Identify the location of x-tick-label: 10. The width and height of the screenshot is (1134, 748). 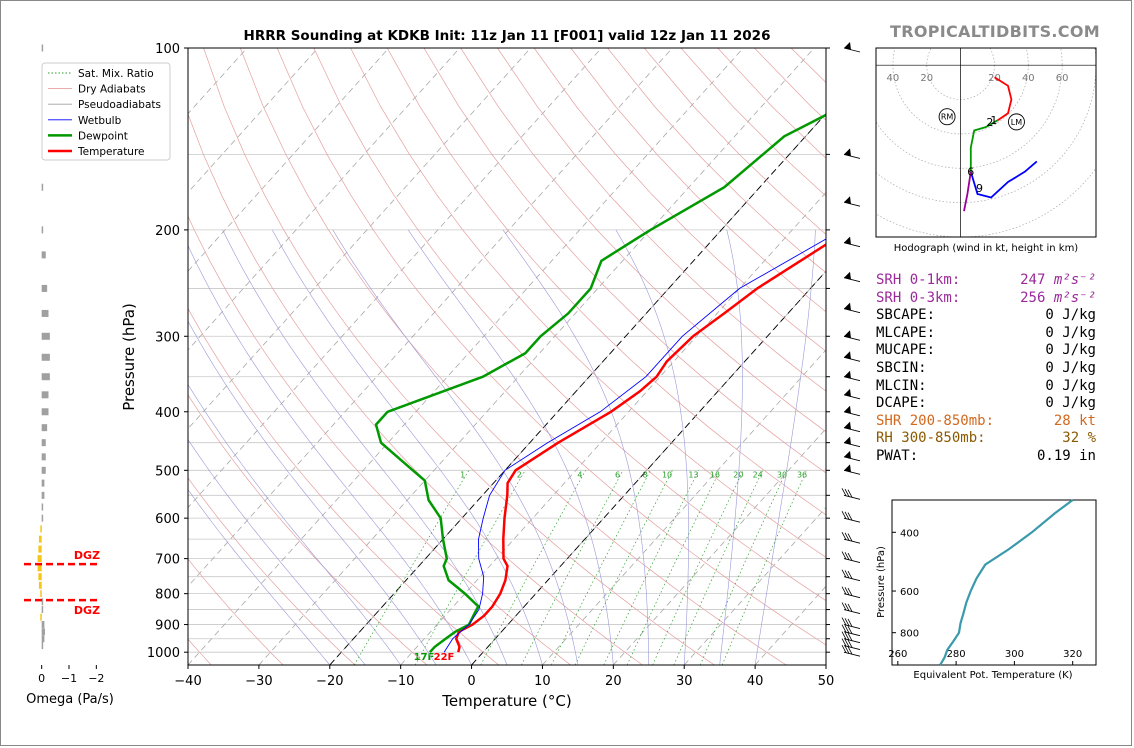
(542, 681).